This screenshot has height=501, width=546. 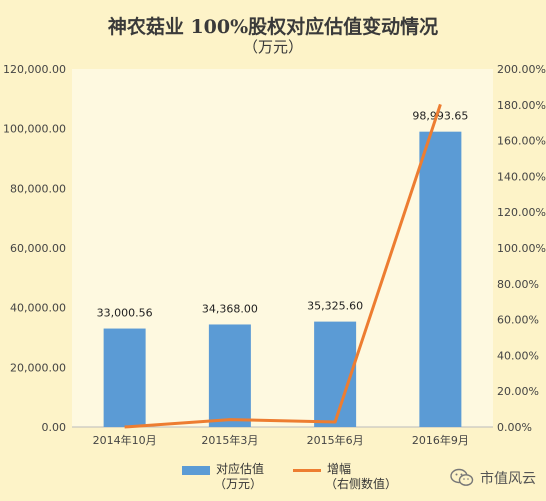 I want to click on chart-title: 神农菇业 100%股权对应估值变动情况, so click(x=273, y=27).